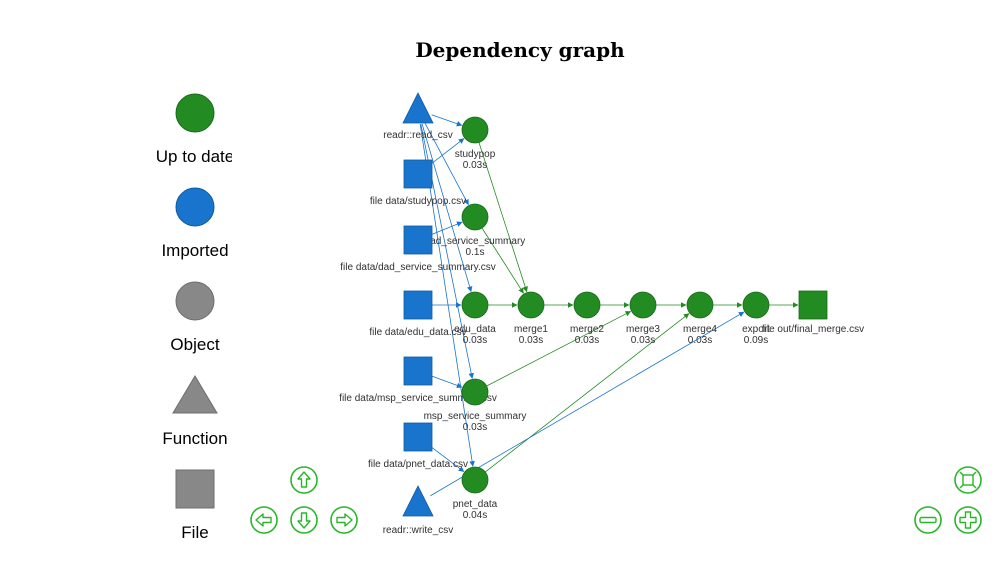  Describe the element at coordinates (475, 416) in the screenshot. I see `node-label: msp_service_summary` at that location.